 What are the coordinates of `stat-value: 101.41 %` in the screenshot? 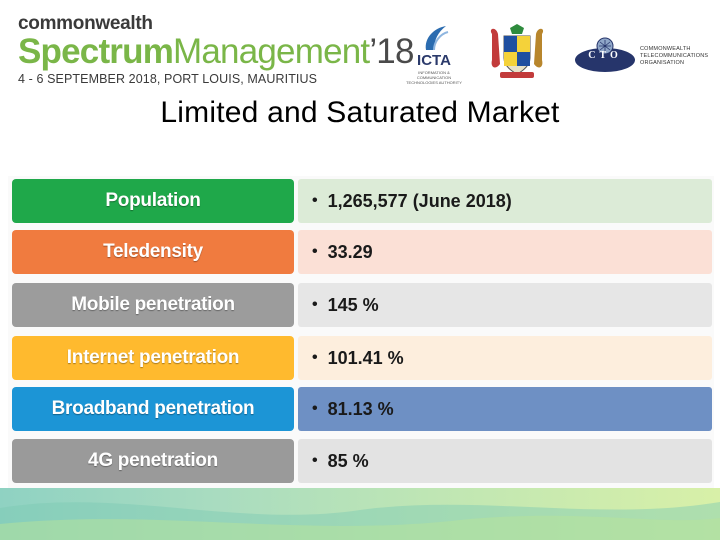 It's located at (365, 357).